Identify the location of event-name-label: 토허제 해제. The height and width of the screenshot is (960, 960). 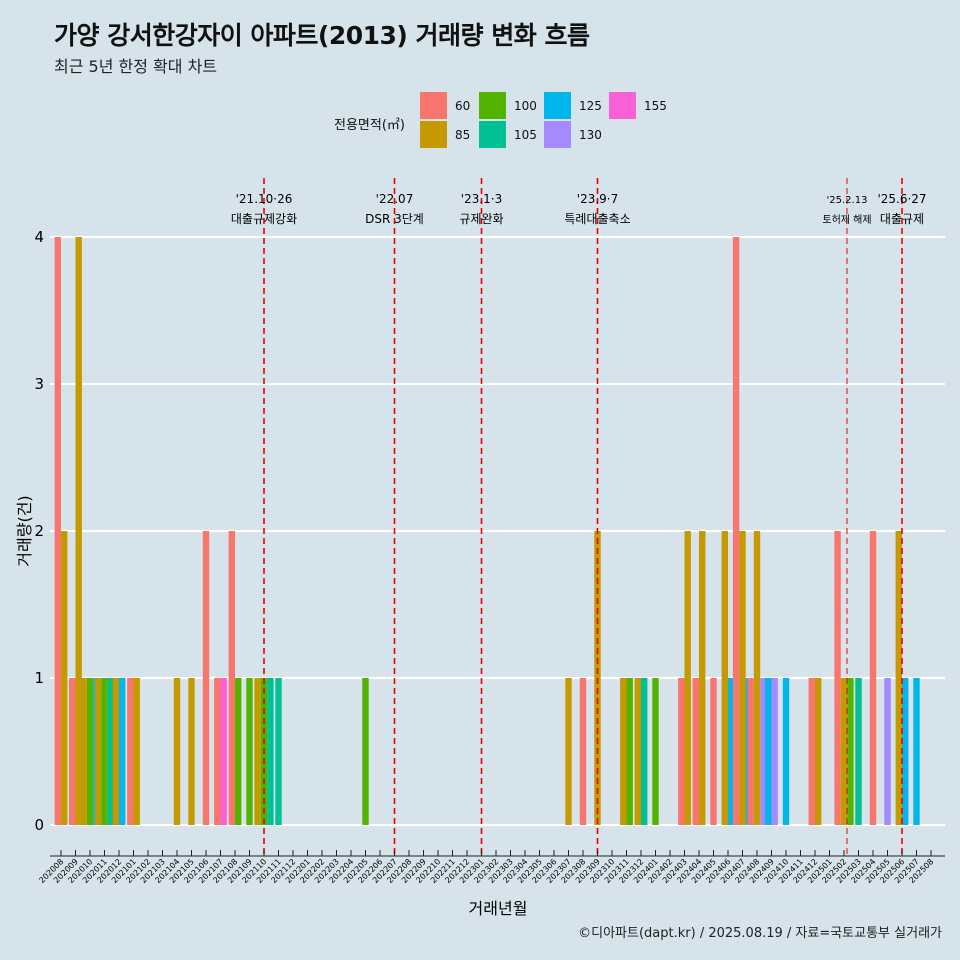
(846, 219).